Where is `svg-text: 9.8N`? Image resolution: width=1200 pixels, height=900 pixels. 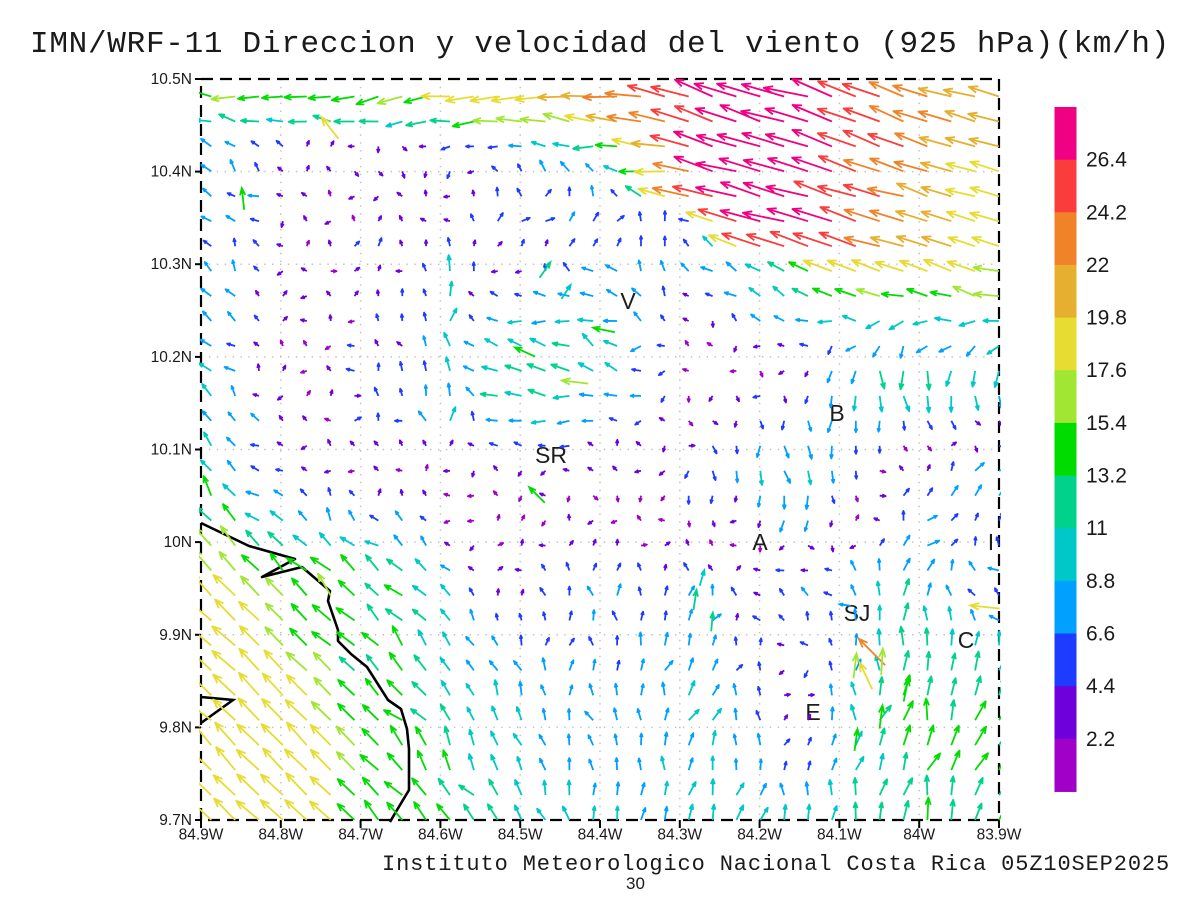
svg-text: 9.8N is located at coordinates (175, 727).